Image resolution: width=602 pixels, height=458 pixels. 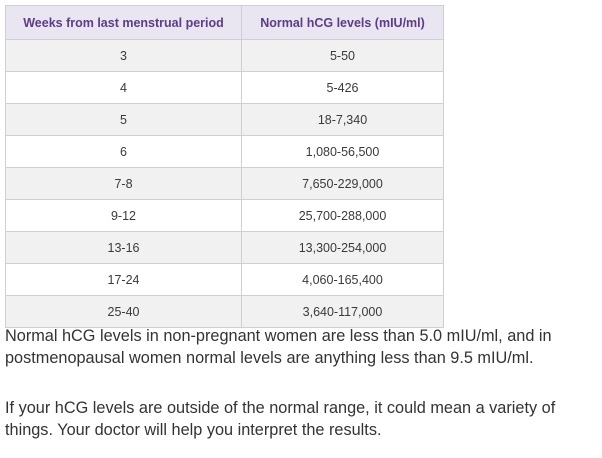 I want to click on table-row: 9-12 25,700-288,000, so click(x=224, y=215).